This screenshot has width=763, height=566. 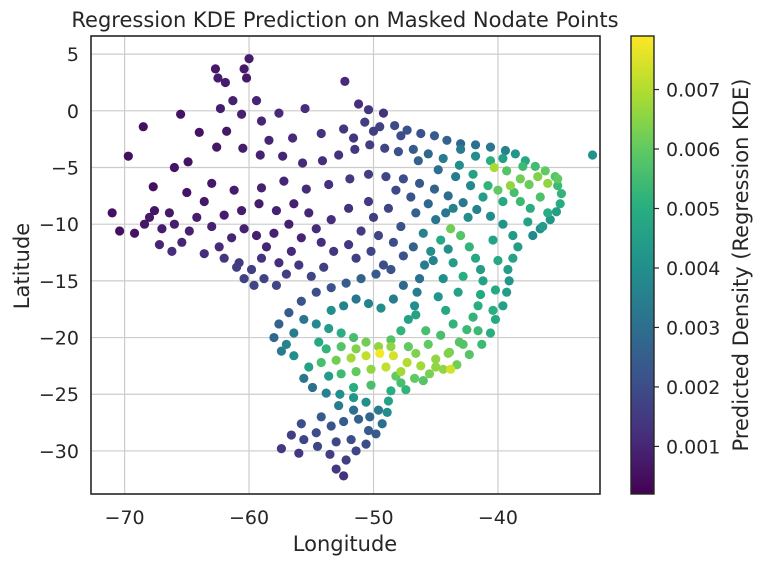 I want to click on y-tick-label: −30, so click(x=59, y=452).